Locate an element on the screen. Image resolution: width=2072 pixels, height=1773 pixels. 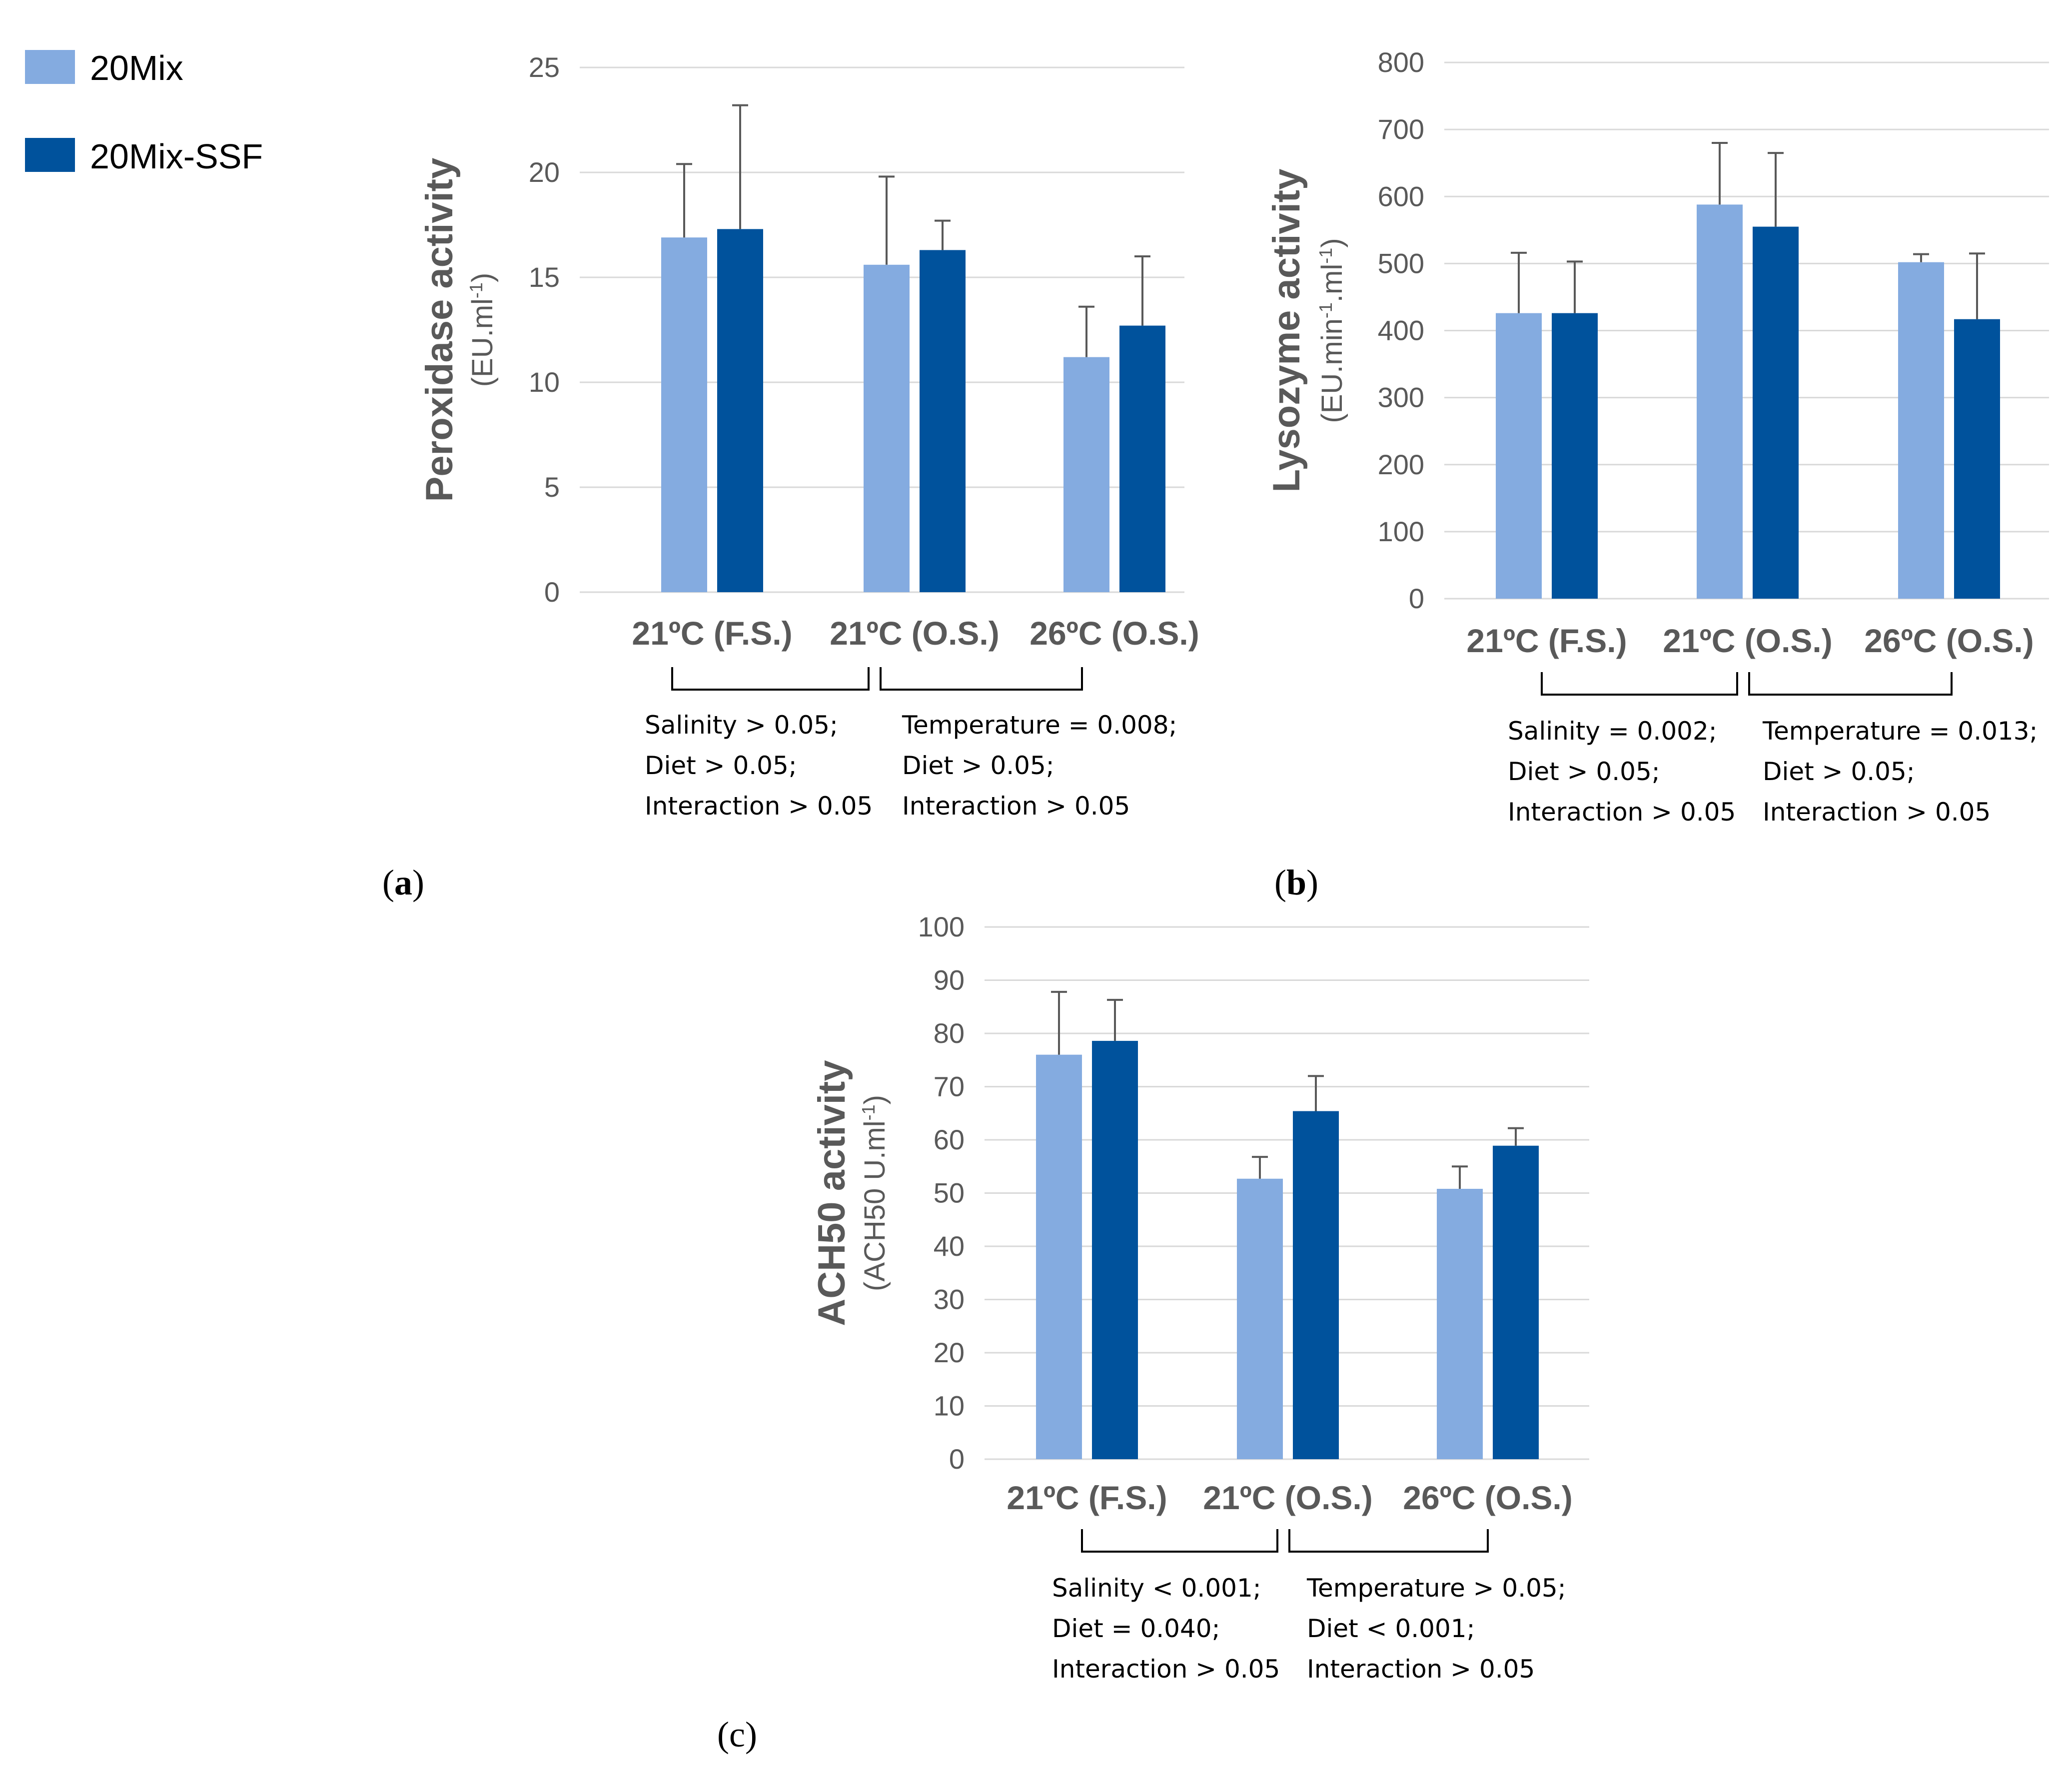
y-tick-label: 20 is located at coordinates (949, 1352).